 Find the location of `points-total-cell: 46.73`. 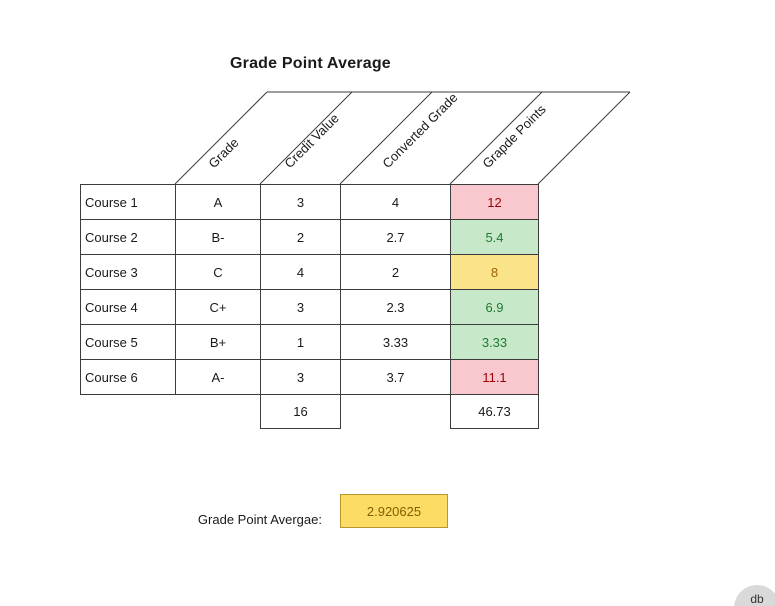

points-total-cell: 46.73 is located at coordinates (494, 411).